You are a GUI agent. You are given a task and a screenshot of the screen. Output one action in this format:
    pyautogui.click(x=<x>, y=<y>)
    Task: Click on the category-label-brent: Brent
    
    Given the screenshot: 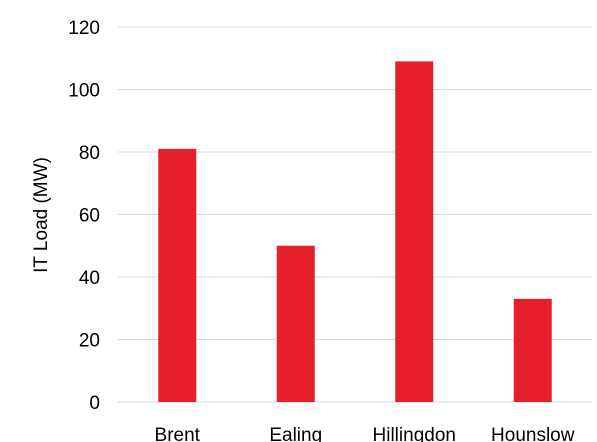 What is the action you would take?
    pyautogui.click(x=178, y=433)
    